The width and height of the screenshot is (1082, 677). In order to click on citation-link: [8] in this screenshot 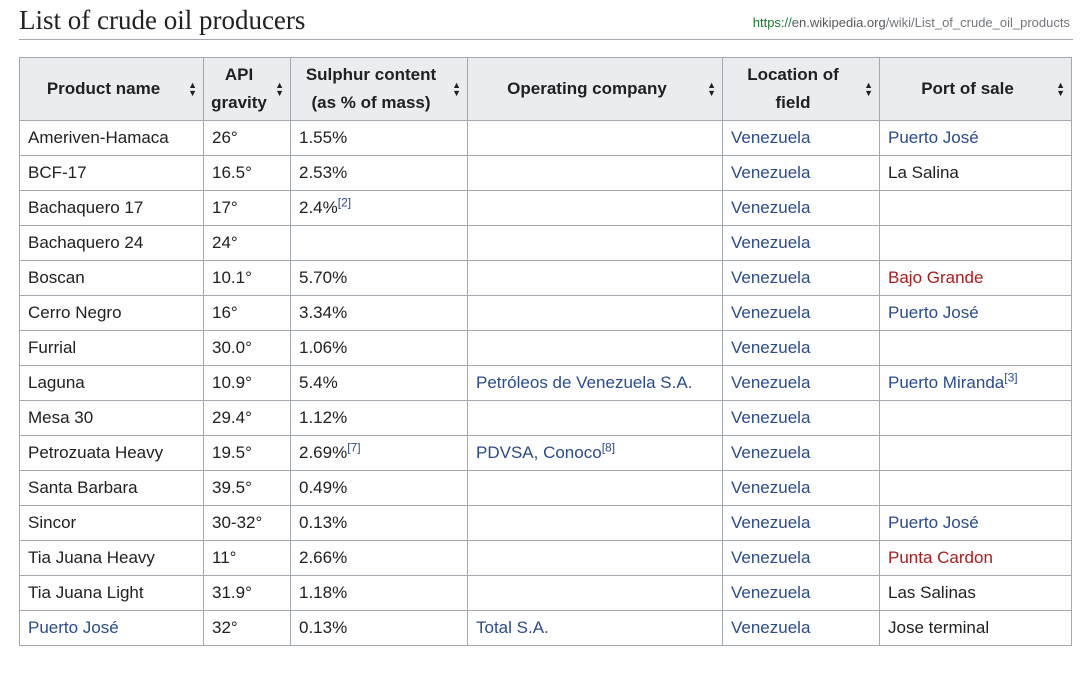, I will do `click(608, 447)`.